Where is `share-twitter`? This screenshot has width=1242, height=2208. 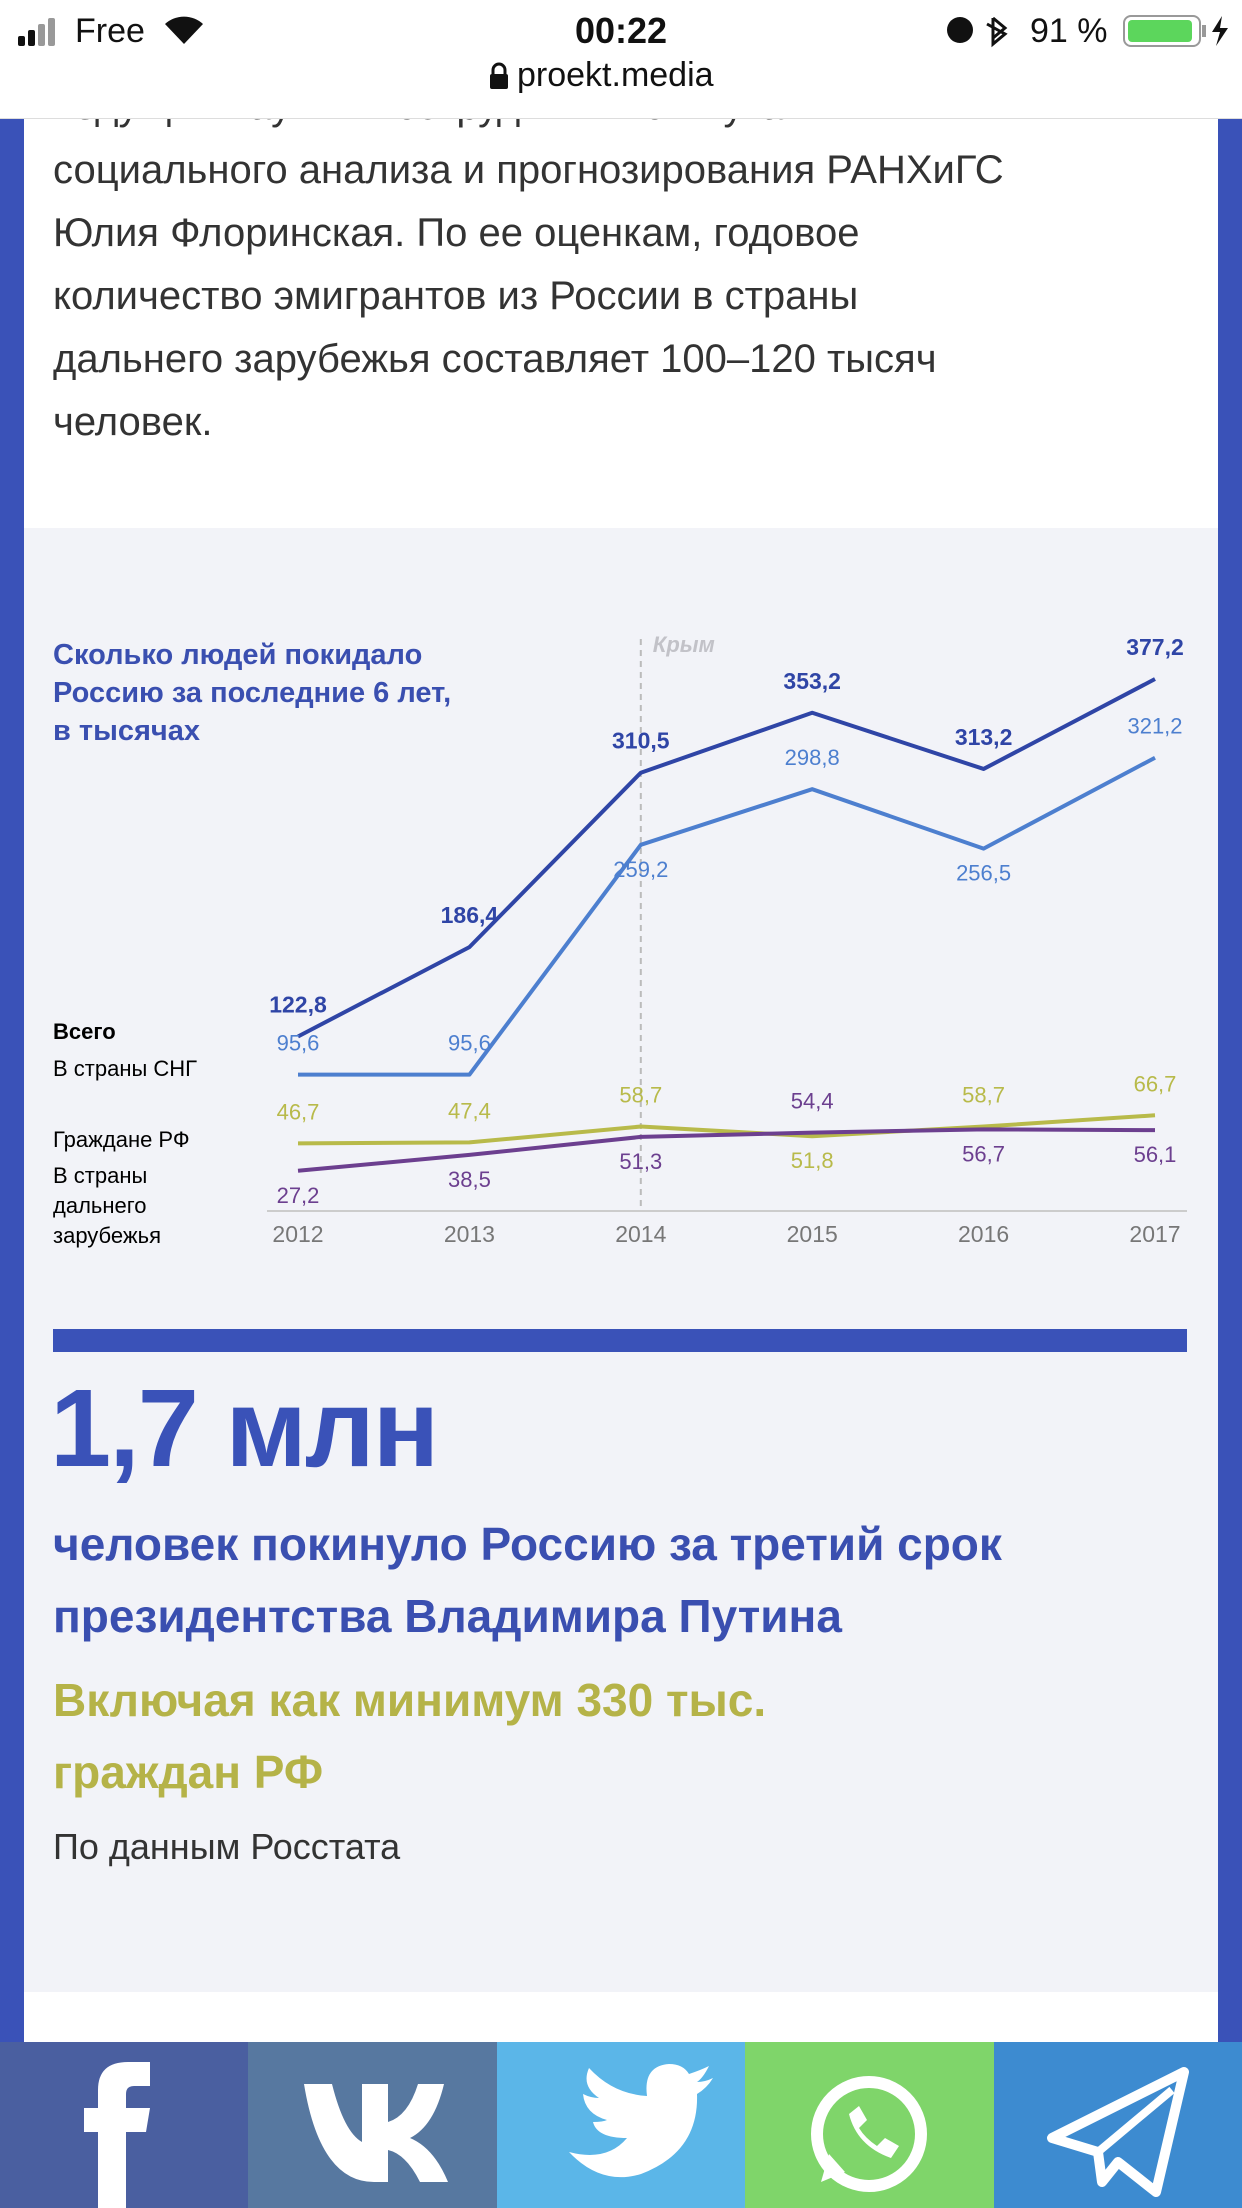 share-twitter is located at coordinates (621, 2125).